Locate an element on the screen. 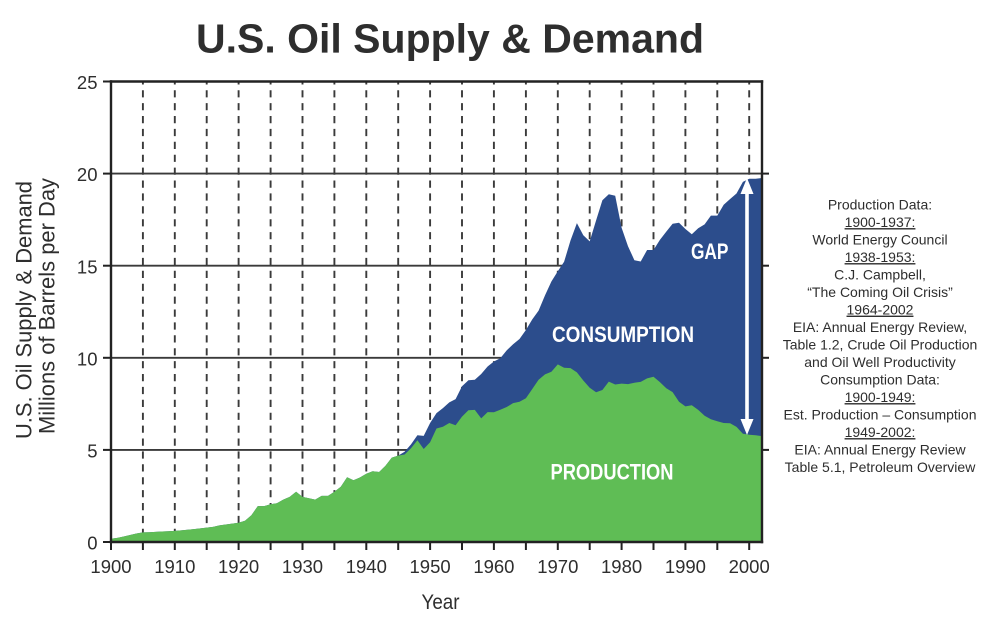 The width and height of the screenshot is (996, 620). svg-text: CONSUMPTION is located at coordinates (623, 334).